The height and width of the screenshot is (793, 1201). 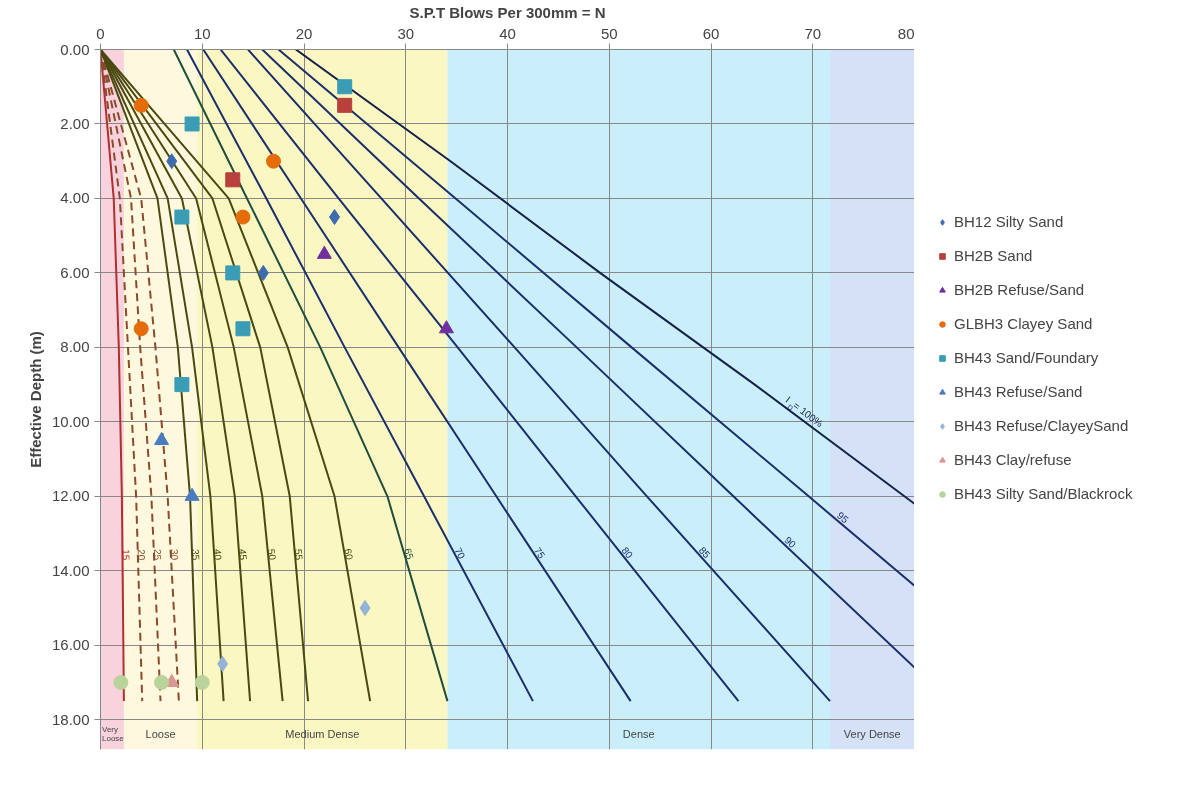 What do you see at coordinates (842, 517) in the screenshot?
I see `text: 95` at bounding box center [842, 517].